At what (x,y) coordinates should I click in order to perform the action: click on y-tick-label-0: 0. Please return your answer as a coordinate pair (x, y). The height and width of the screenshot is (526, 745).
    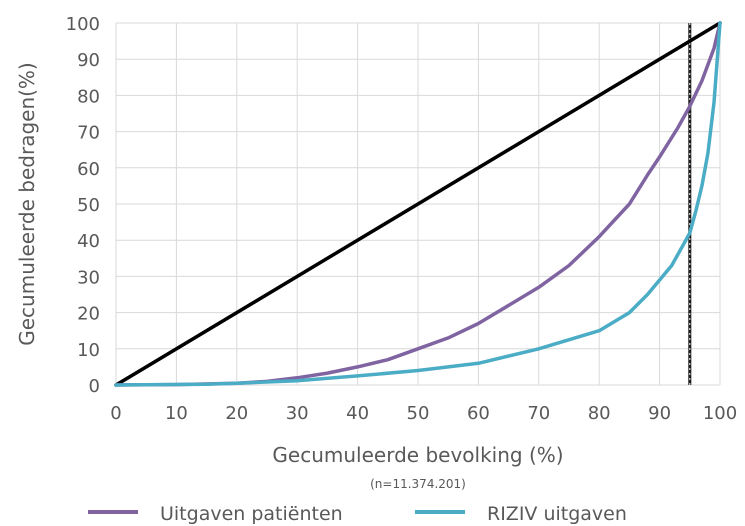
    Looking at the image, I should click on (94, 386).